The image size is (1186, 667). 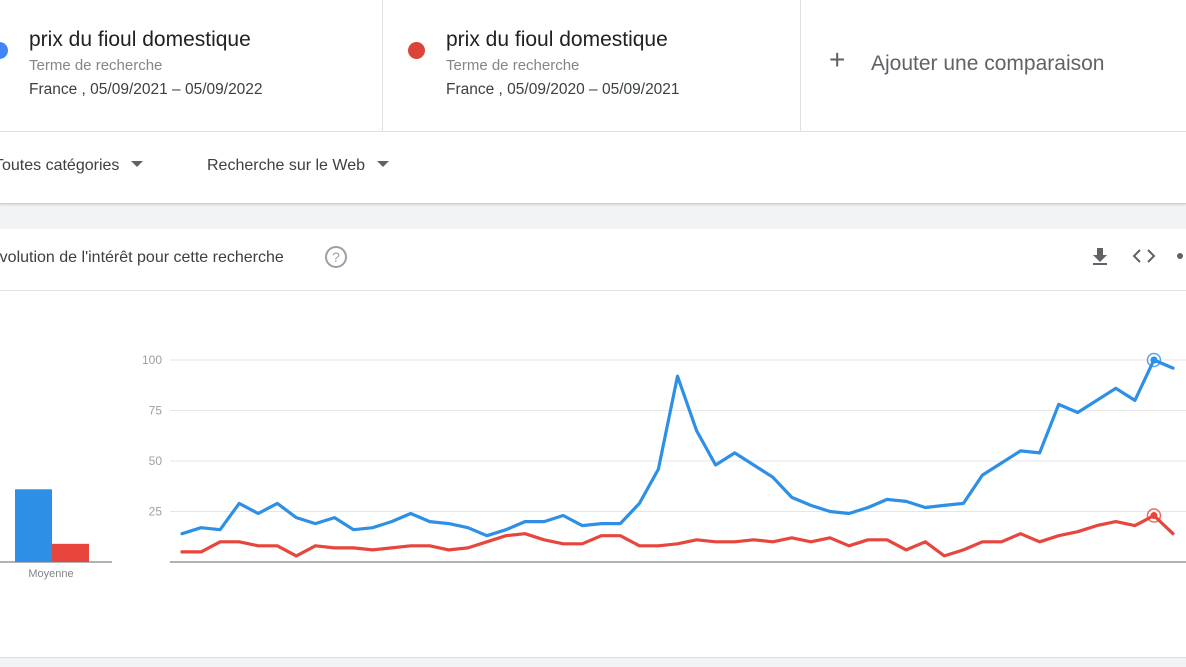 I want to click on term-1-type: Terme de recherche, so click(x=96, y=65).